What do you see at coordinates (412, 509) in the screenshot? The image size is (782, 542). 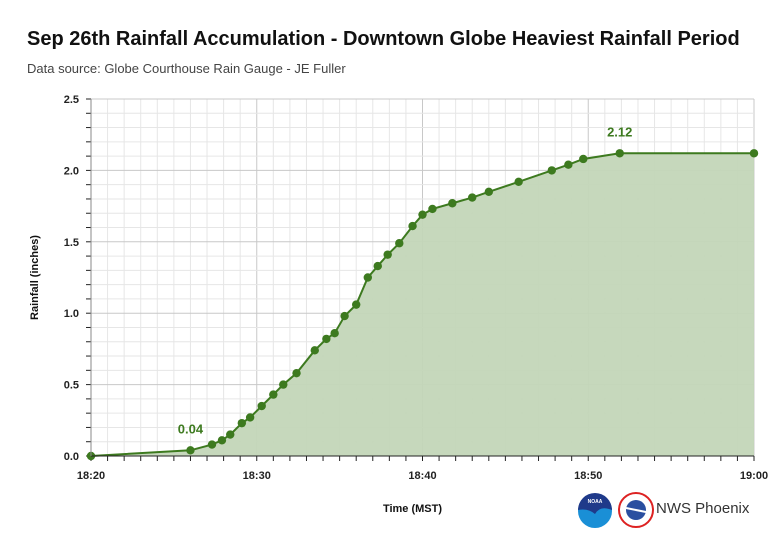 I see `x-axis-title: Time (MST)` at bounding box center [412, 509].